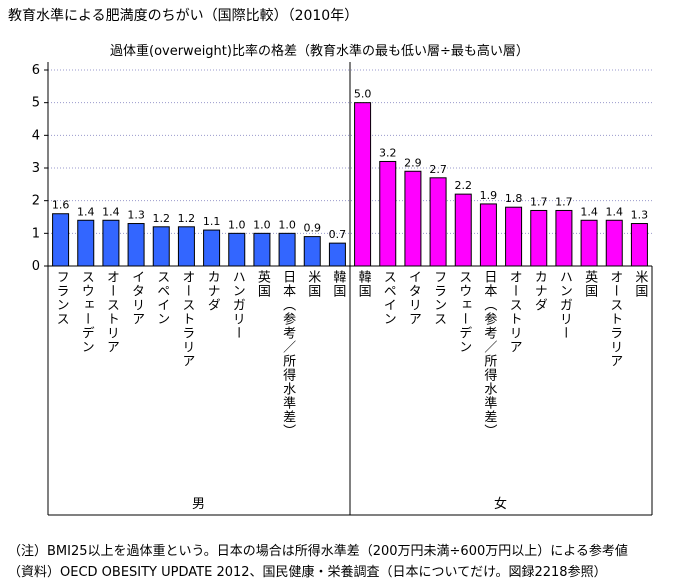 The height and width of the screenshot is (587, 675). Describe the element at coordinates (501, 504) in the screenshot. I see `group-label: 女` at that location.